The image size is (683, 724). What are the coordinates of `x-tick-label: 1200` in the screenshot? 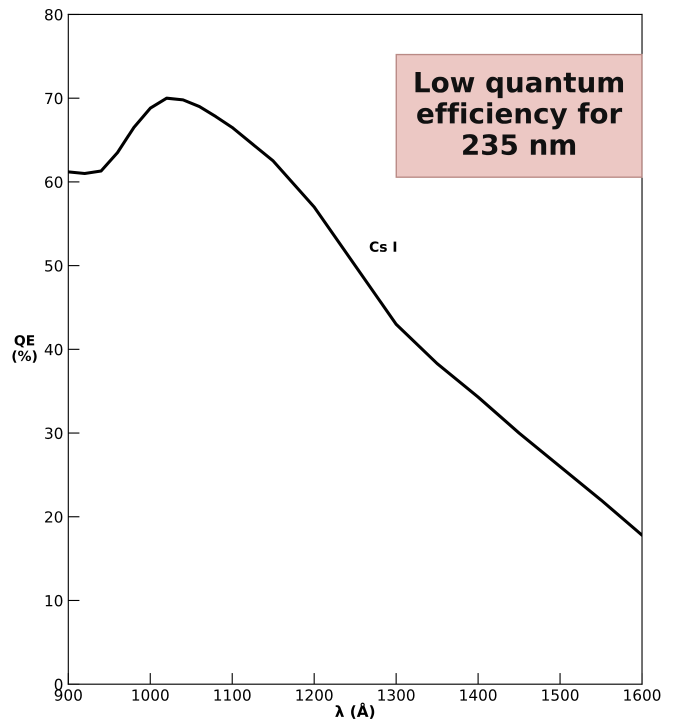 It's located at (314, 695).